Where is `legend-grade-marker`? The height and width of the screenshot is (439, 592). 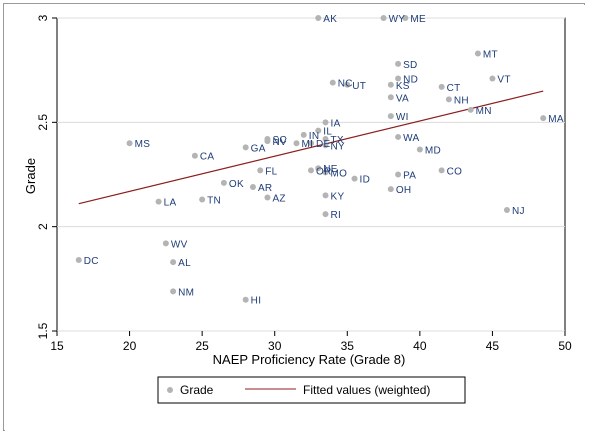 legend-grade-marker is located at coordinates (170, 390).